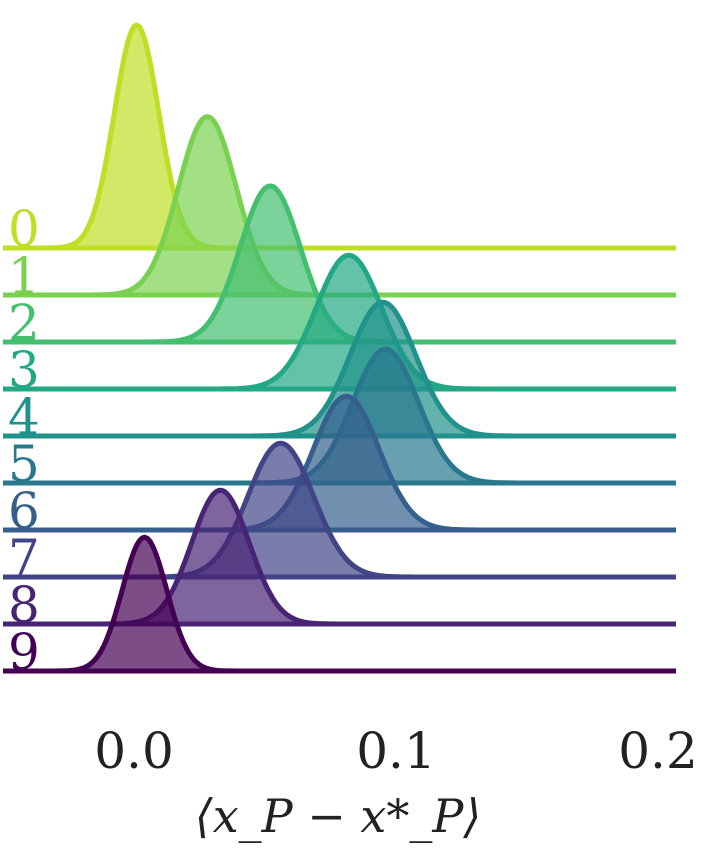  What do you see at coordinates (24, 558) in the screenshot?
I see `row-label-7: 7` at bounding box center [24, 558].